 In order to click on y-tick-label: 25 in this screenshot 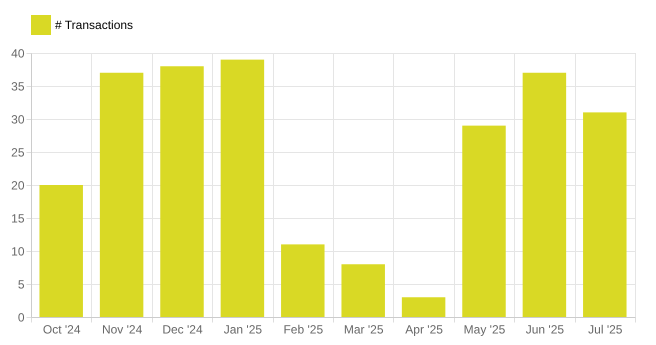, I will do `click(18, 153)`.